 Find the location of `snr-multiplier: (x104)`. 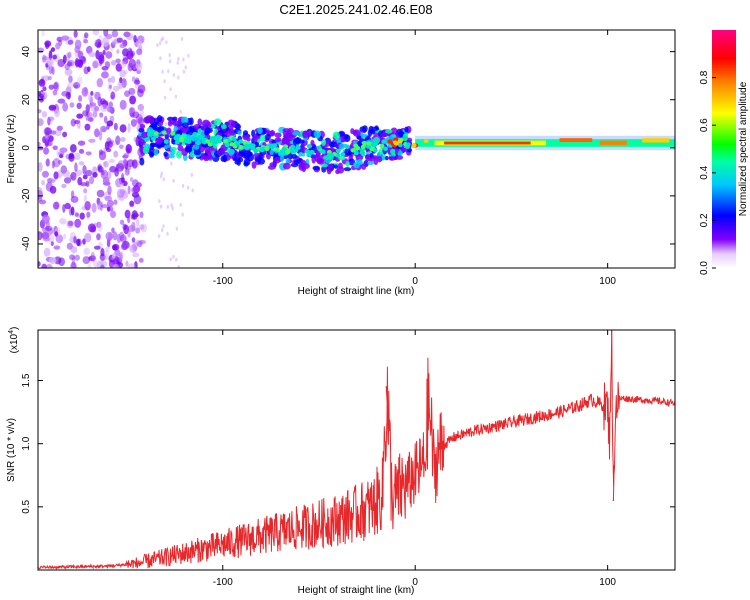

snr-multiplier: (x104) is located at coordinates (14, 340).